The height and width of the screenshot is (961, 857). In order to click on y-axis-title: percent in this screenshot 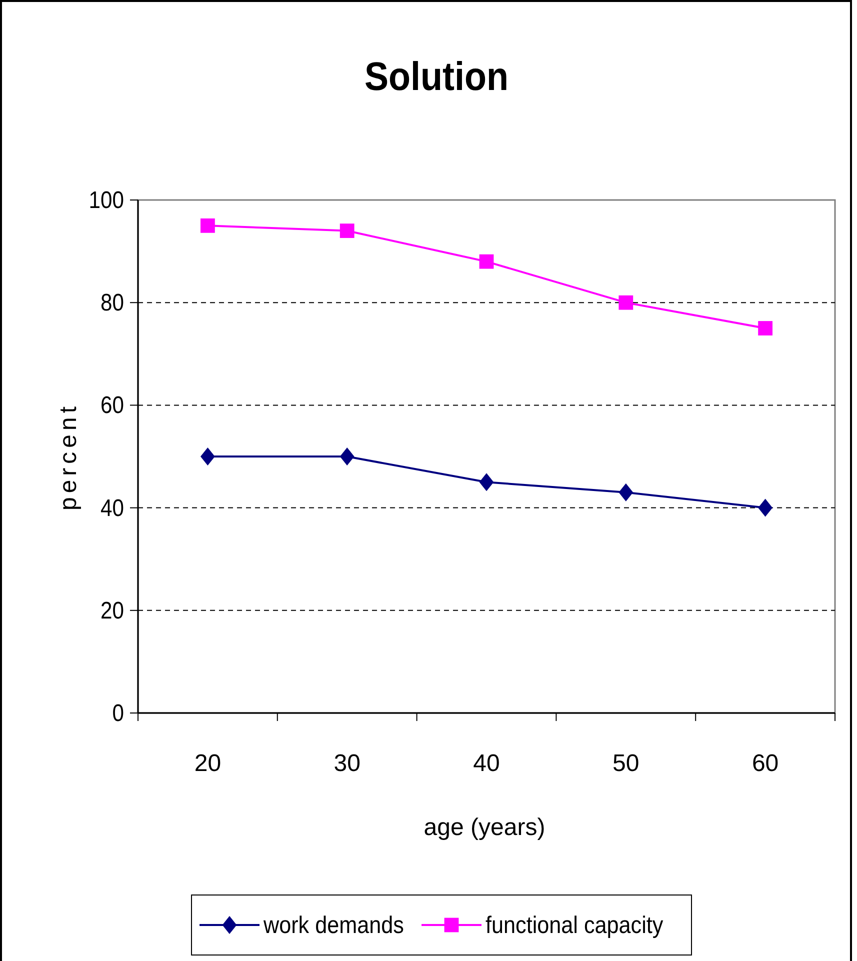, I will do `click(68, 456)`.